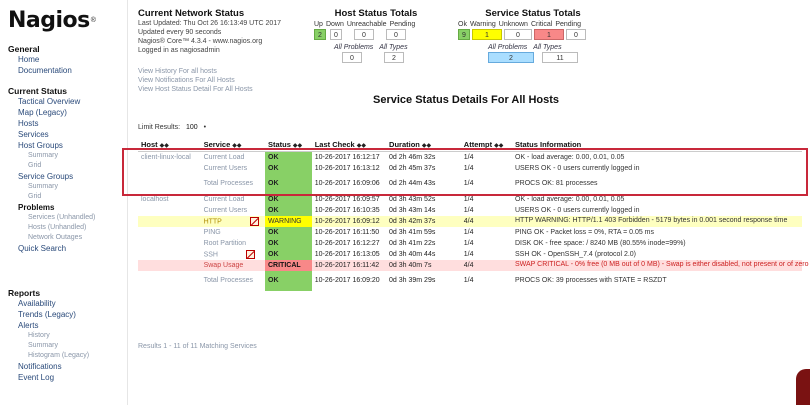 This screenshot has height=405, width=810. I want to click on host-all-types-count: 2, so click(394, 57).